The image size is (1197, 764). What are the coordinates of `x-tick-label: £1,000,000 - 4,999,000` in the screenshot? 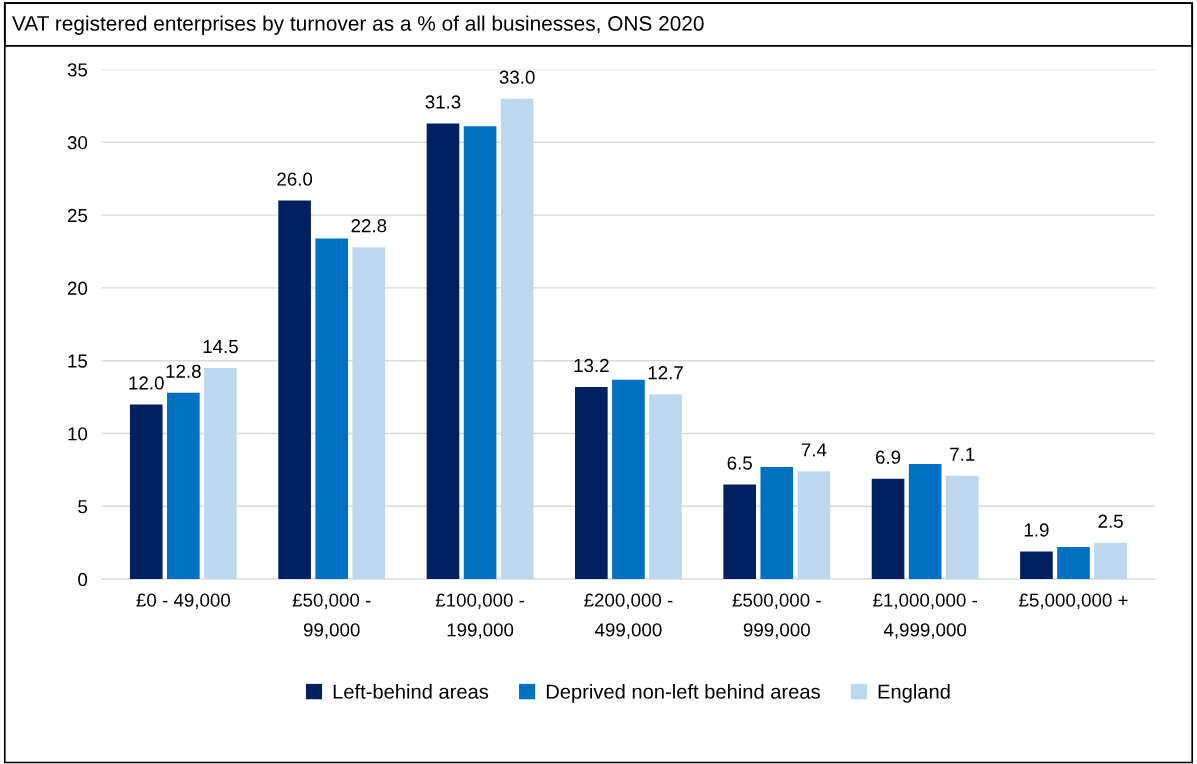 It's located at (925, 616).